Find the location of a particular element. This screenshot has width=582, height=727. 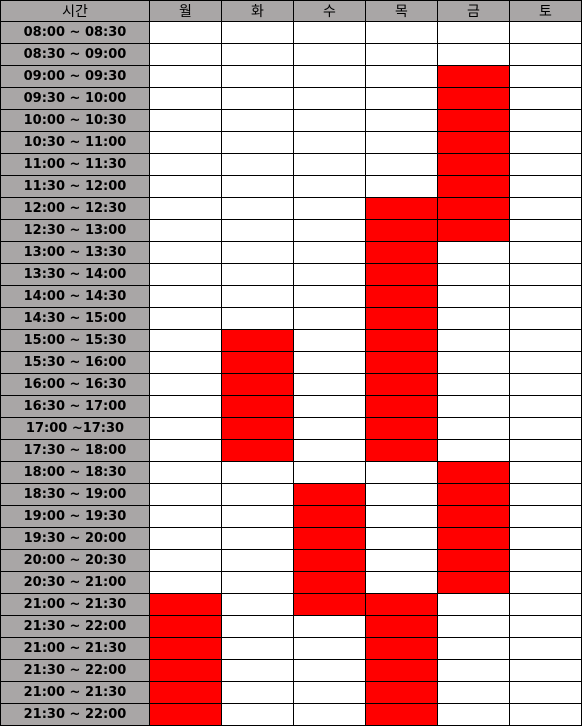

table-row: 20:00 ~ 20:30 is located at coordinates (291, 560).